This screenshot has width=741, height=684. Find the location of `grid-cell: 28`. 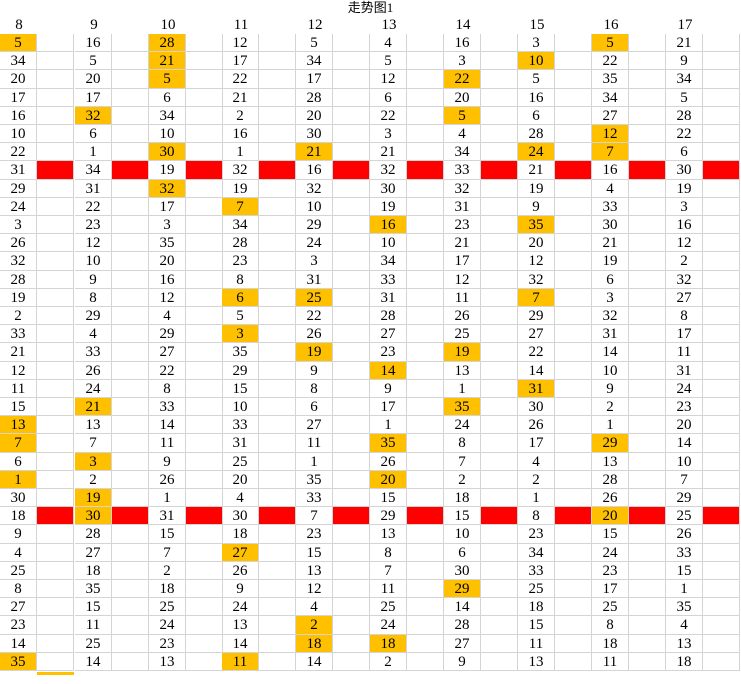

grid-cell: 28 is located at coordinates (93, 534).